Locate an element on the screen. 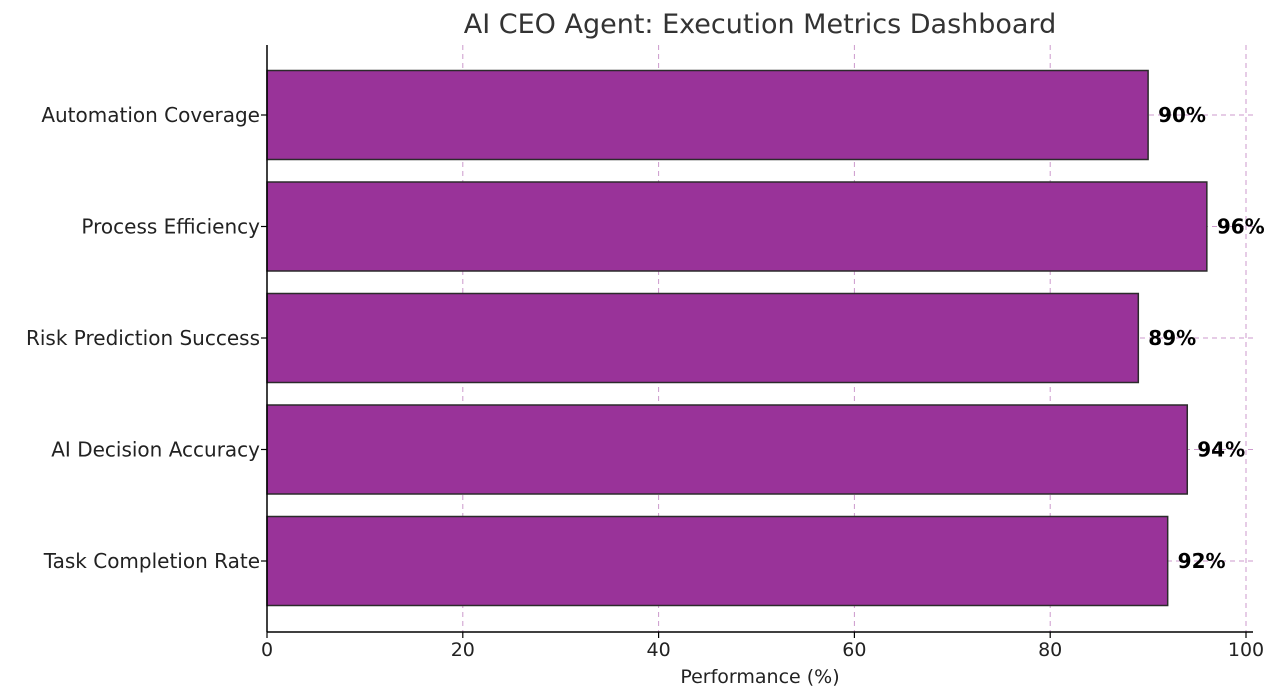 The width and height of the screenshot is (1280, 700). value-label: 89% is located at coordinates (1172, 338).